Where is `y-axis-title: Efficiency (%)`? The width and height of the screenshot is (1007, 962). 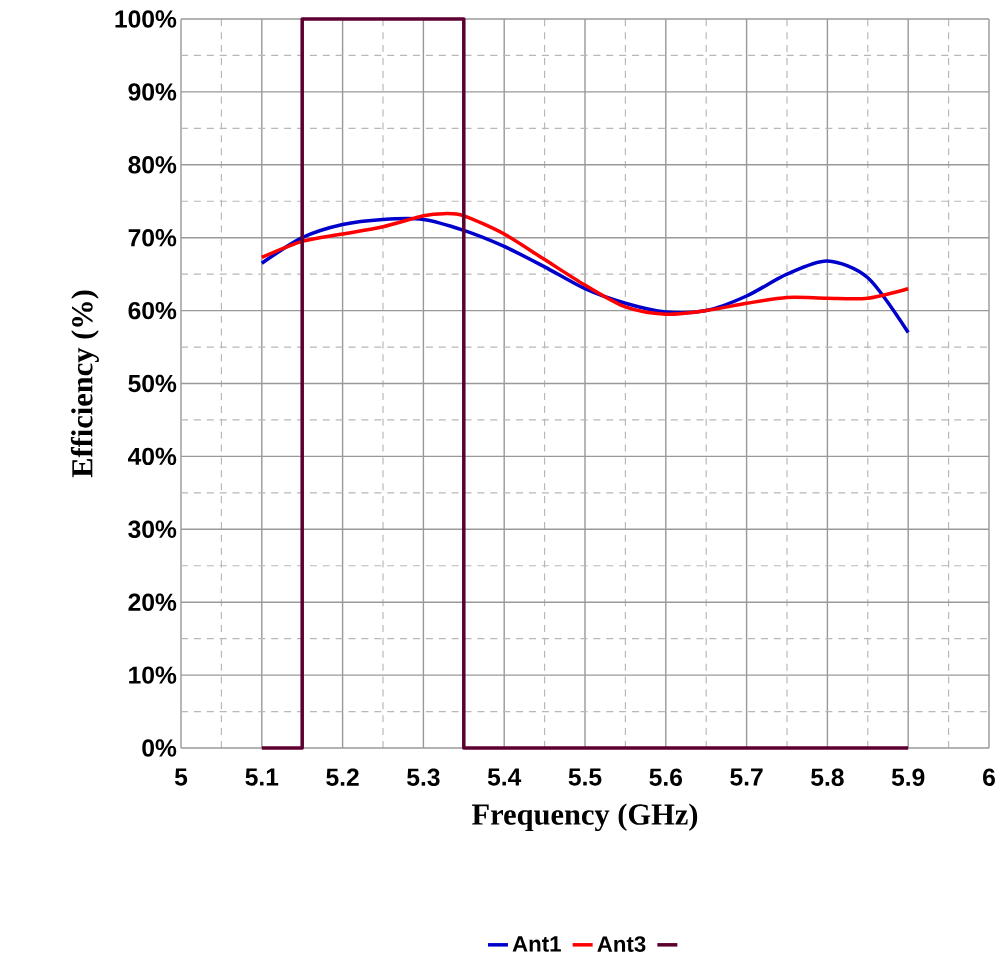
y-axis-title: Efficiency (%) is located at coordinates (84, 384).